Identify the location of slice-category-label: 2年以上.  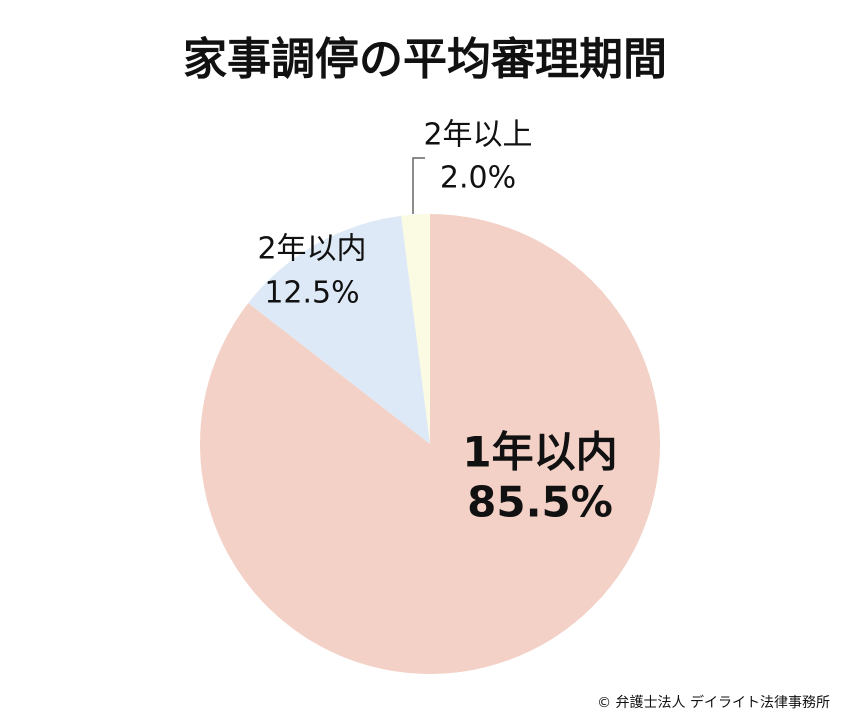
(477, 135).